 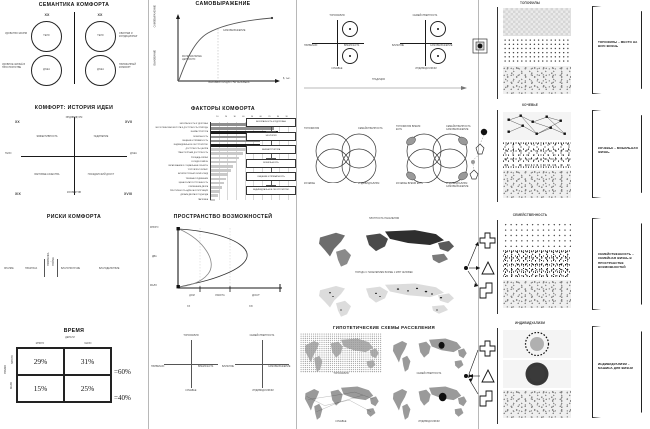 I want to click on quad-top-right-circle-lower, so click(x=438, y=56).